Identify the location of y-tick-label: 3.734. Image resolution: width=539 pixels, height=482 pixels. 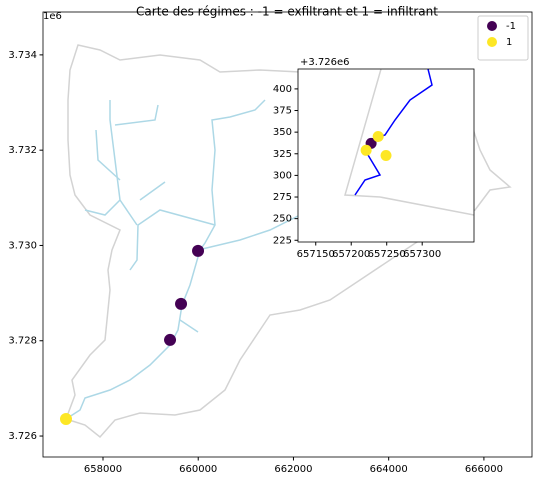
(22, 55).